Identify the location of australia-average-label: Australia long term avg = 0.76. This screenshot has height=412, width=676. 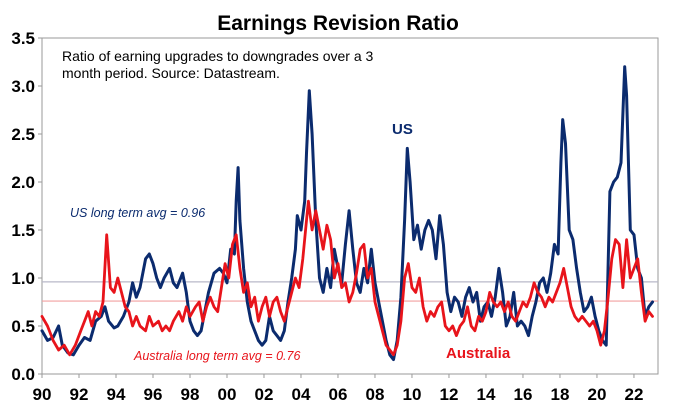
(216, 356).